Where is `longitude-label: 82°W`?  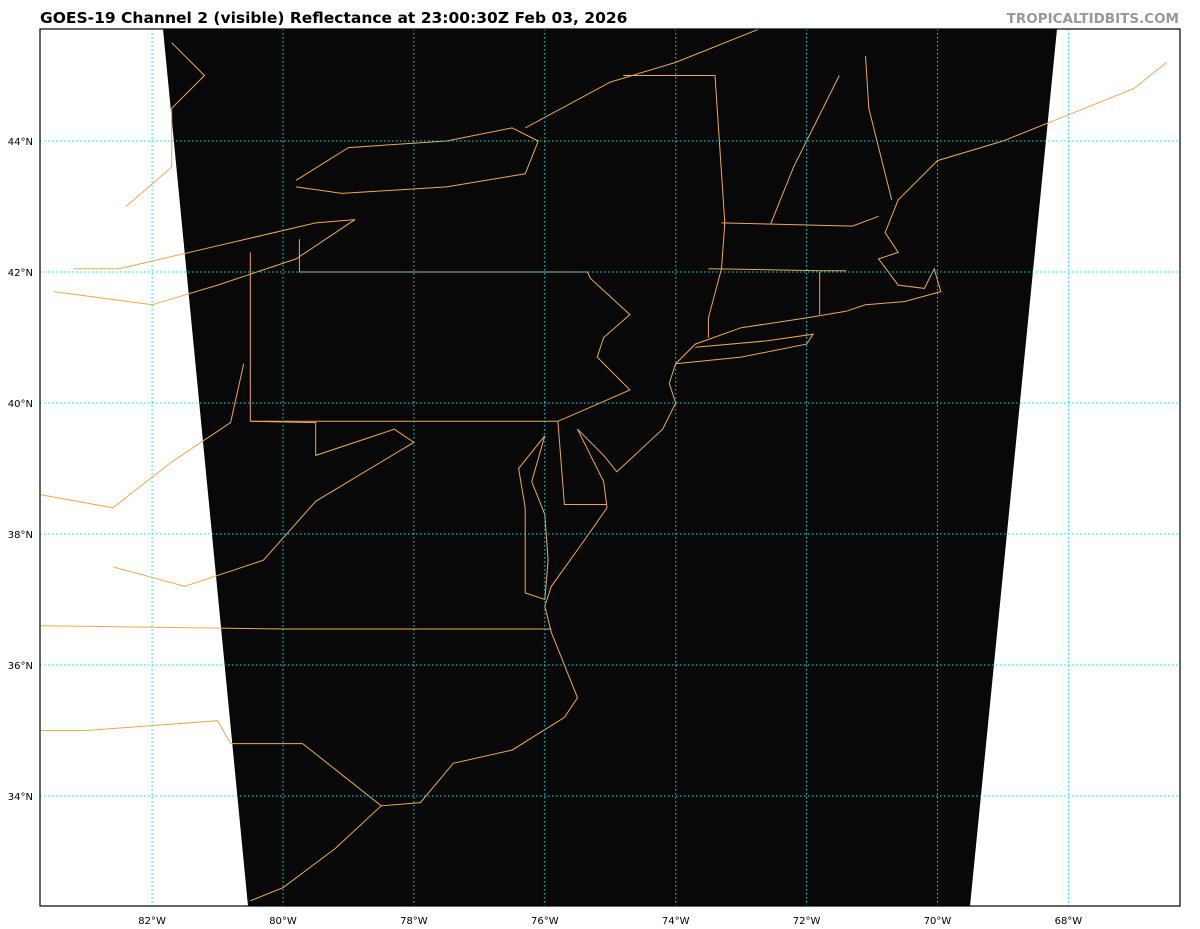
longitude-label: 82°W is located at coordinates (152, 921).